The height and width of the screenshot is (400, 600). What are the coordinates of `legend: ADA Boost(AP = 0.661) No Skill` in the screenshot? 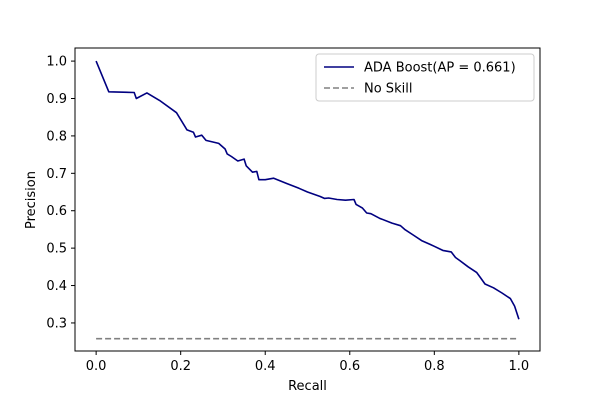 It's located at (425, 77).